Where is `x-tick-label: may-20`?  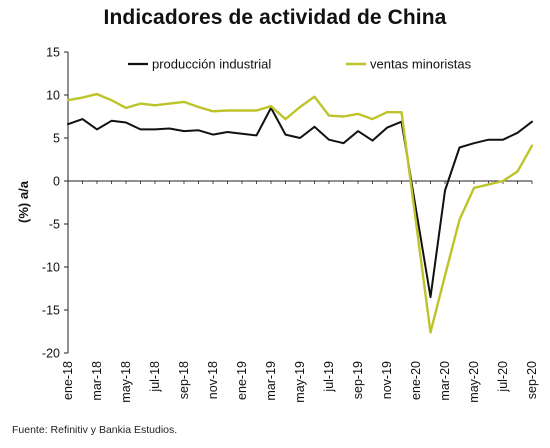
x-tick-label: may-20 is located at coordinates (474, 382).